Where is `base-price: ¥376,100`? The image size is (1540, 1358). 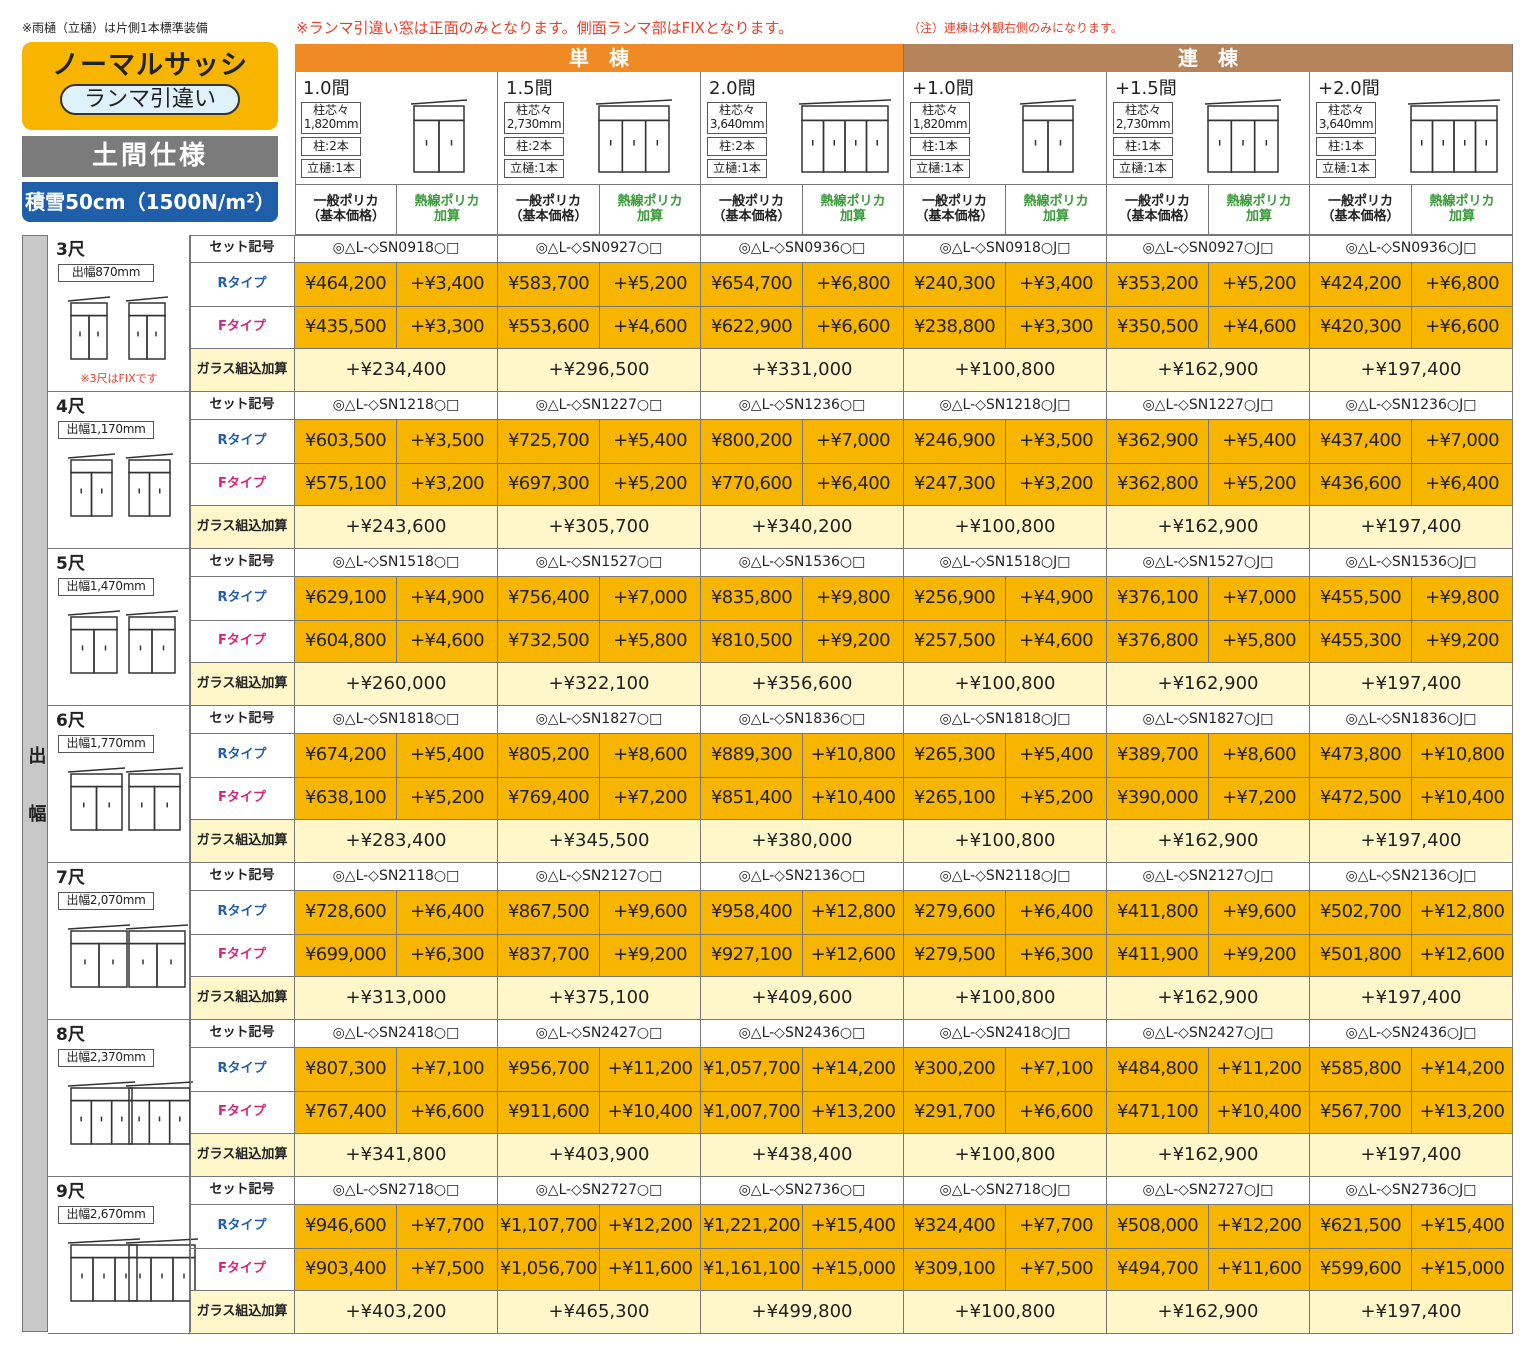
base-price: ¥376,100 is located at coordinates (1158, 599).